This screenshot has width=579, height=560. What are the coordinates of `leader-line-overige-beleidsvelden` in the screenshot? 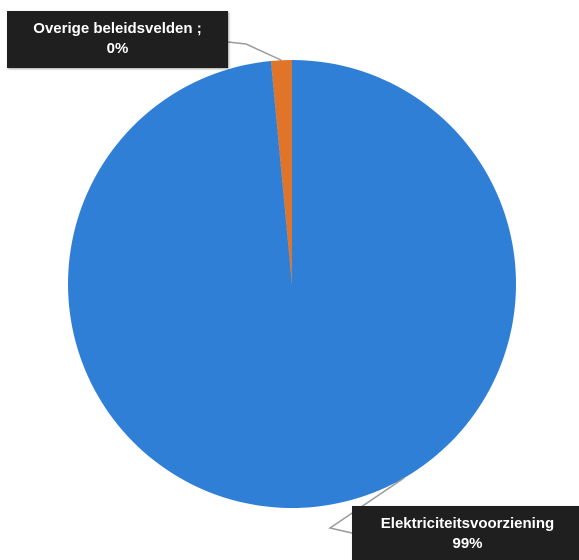 It's located at (254, 51).